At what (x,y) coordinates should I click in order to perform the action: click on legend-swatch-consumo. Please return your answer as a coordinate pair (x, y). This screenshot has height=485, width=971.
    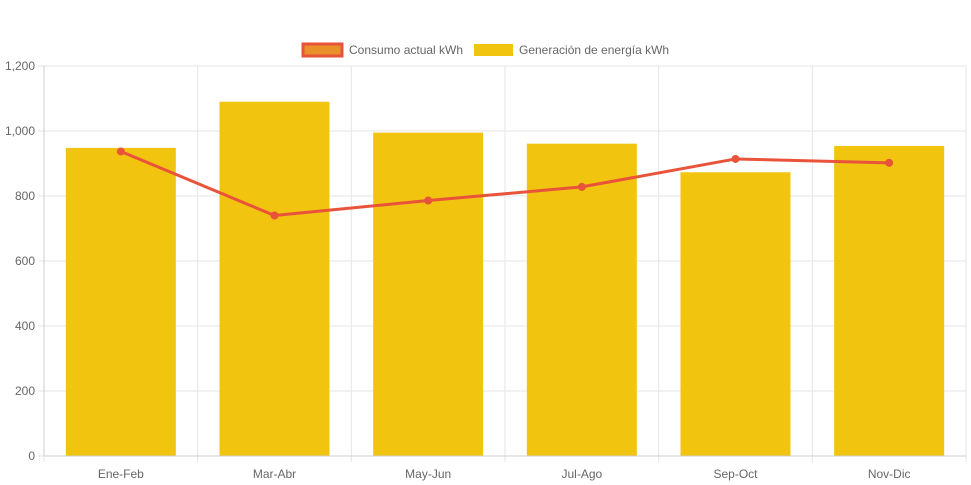
    Looking at the image, I should click on (322, 50).